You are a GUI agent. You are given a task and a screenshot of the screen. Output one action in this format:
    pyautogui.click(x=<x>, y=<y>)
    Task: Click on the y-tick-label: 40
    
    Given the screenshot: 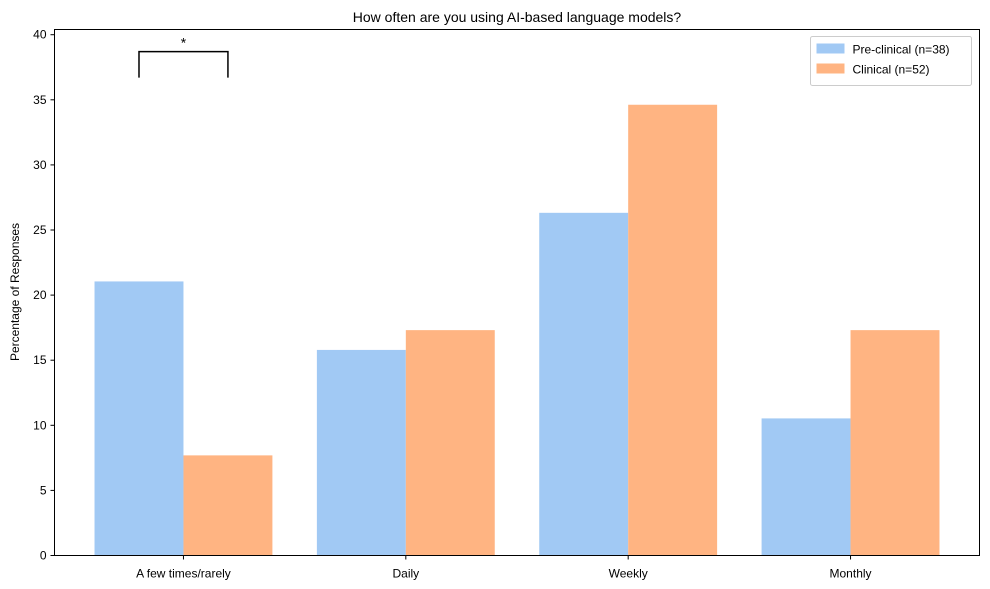 What is the action you would take?
    pyautogui.click(x=40, y=35)
    